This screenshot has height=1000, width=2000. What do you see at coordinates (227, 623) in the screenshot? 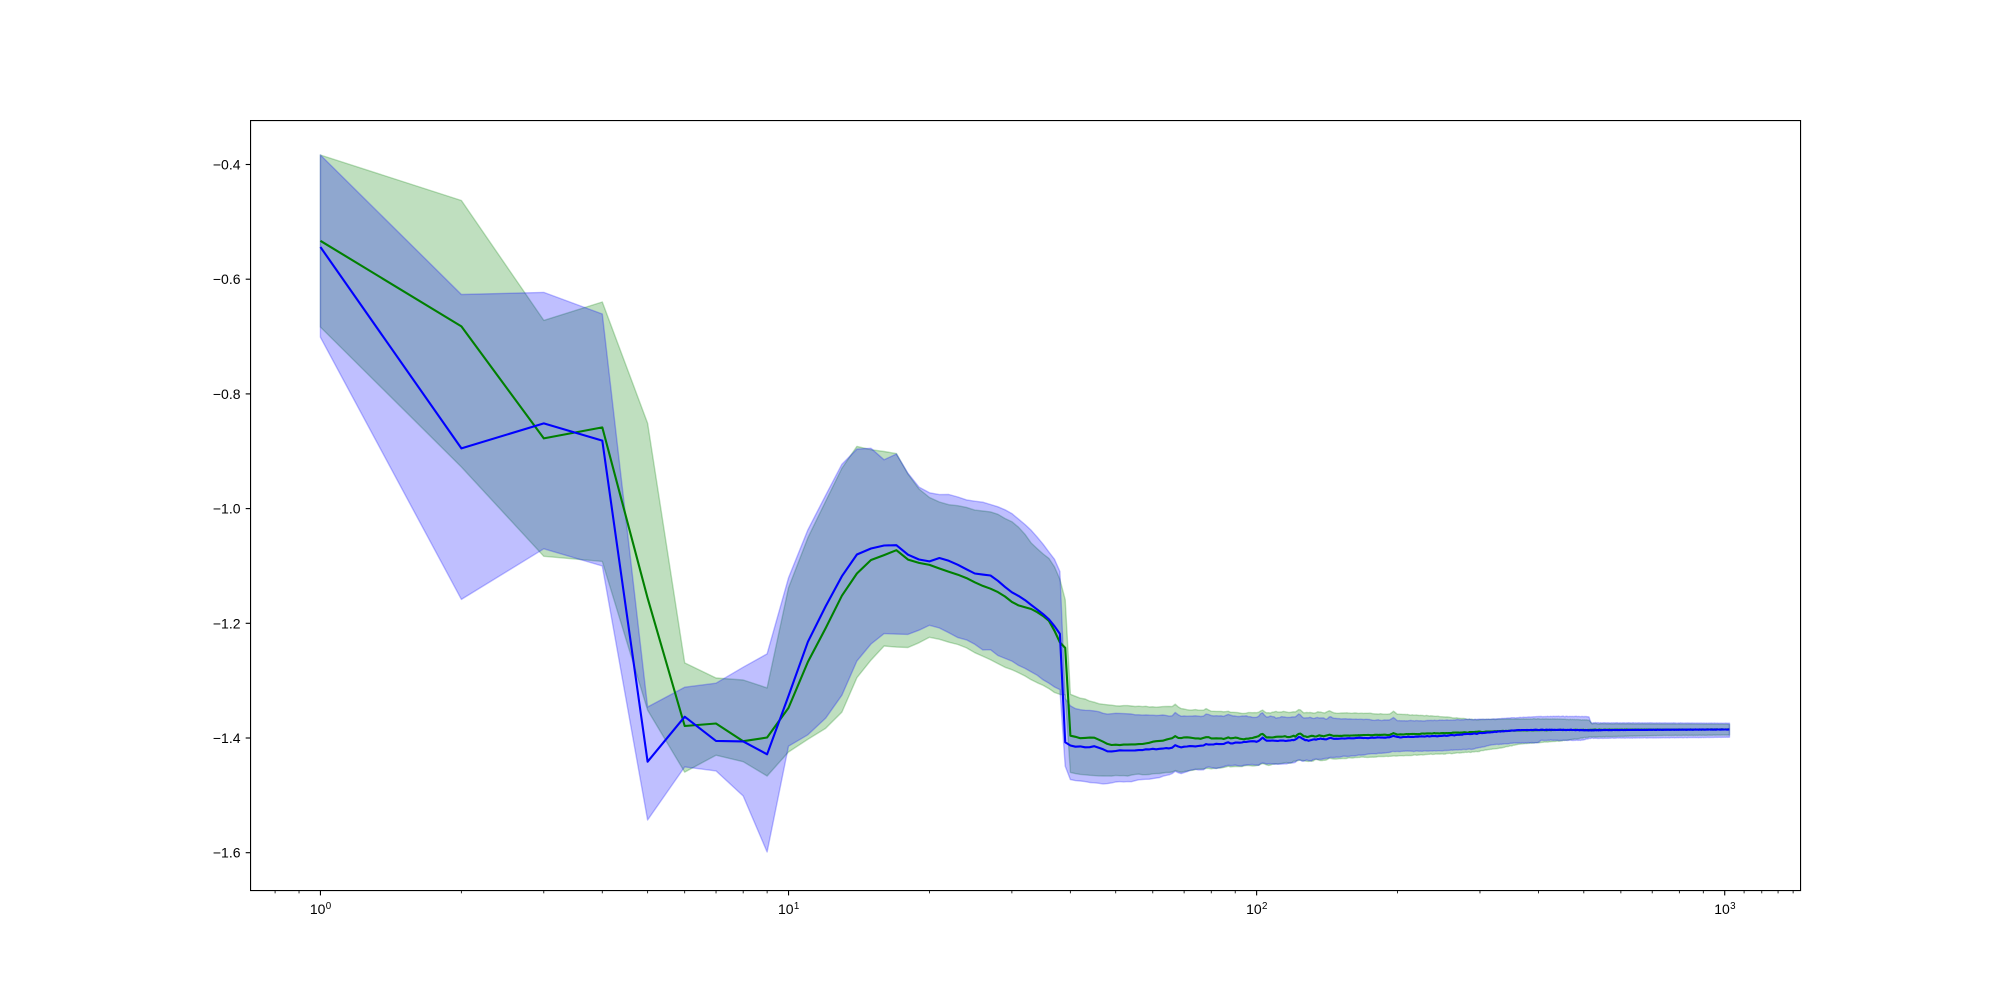
I see `svg-text: −1.2` at bounding box center [227, 623].